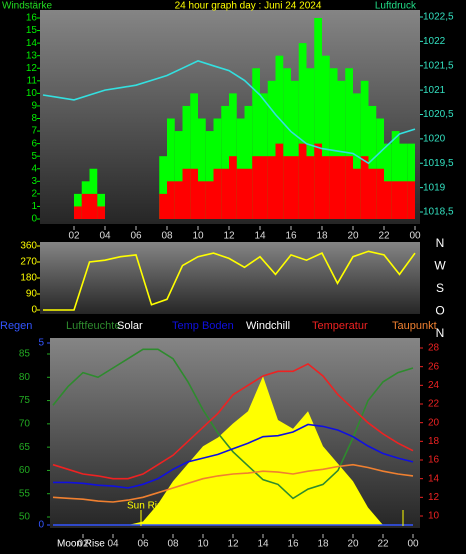  I want to click on y-tick-label: 10, so click(32, 93).